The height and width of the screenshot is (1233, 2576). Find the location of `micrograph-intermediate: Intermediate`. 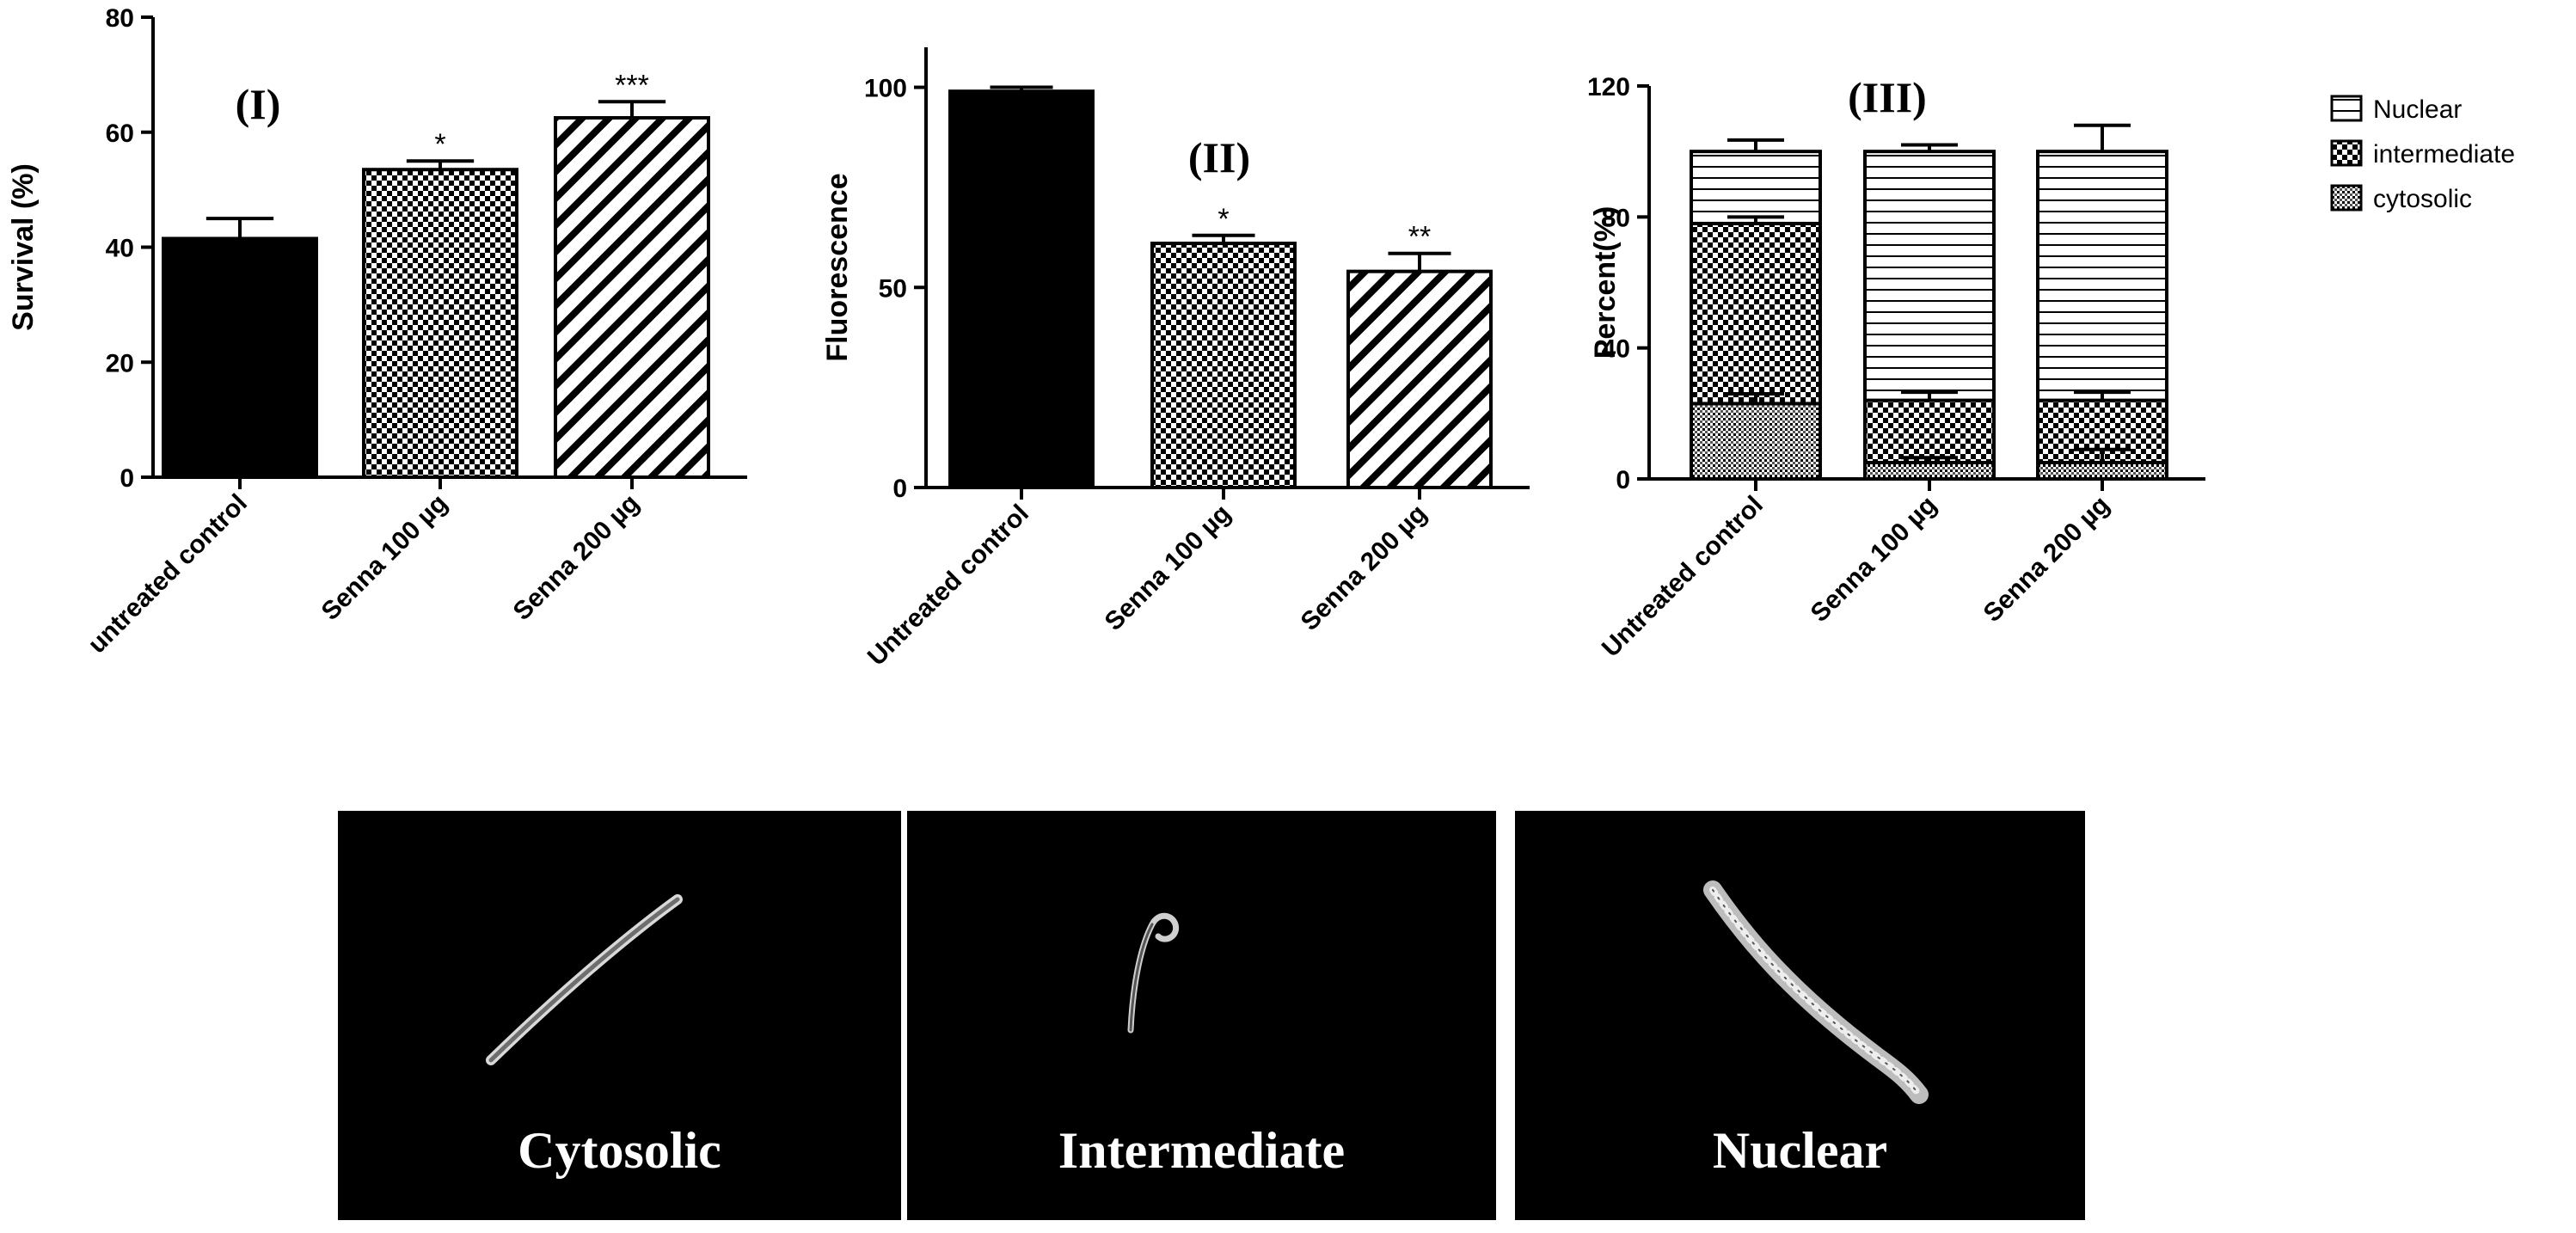

micrograph-intermediate: Intermediate is located at coordinates (1201, 1015).